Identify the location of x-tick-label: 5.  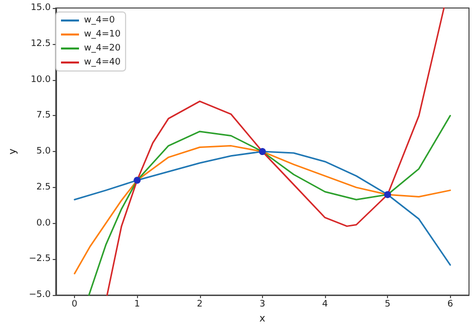
(387, 305).